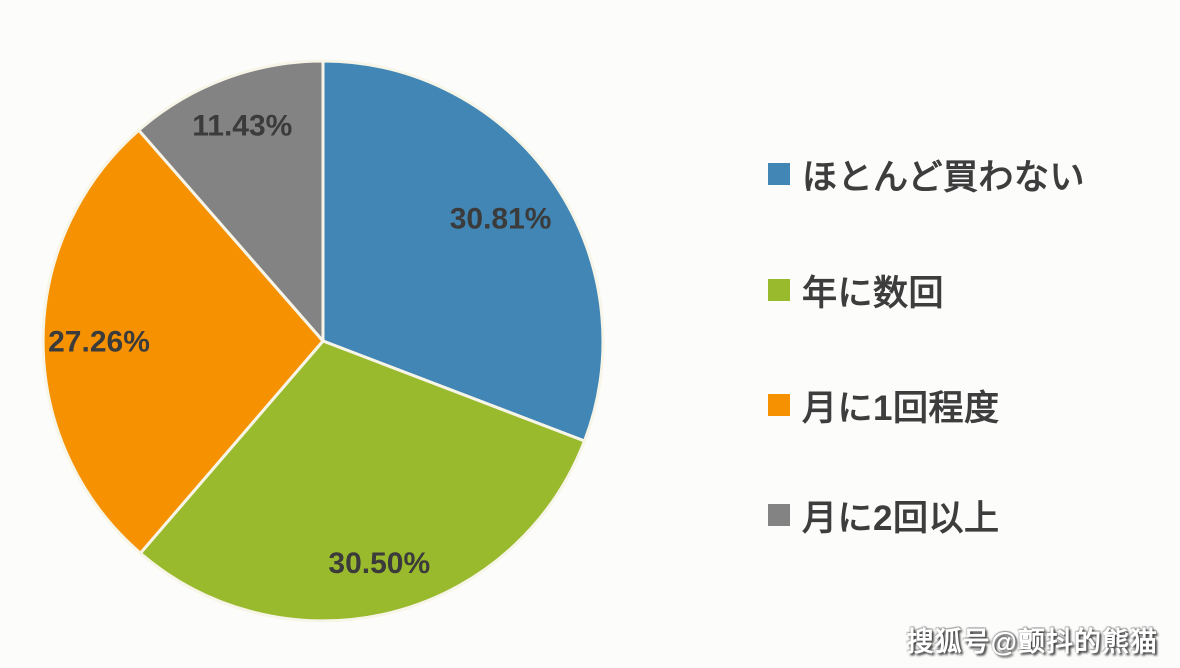 This screenshot has height=668, width=1180. What do you see at coordinates (779, 174) in the screenshot?
I see `legend-swatch-blue` at bounding box center [779, 174].